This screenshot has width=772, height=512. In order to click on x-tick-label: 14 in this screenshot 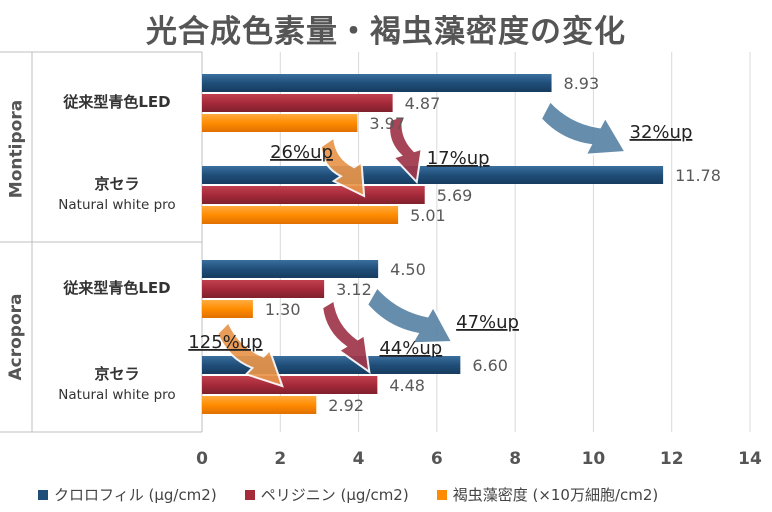, I will do `click(750, 459)`.